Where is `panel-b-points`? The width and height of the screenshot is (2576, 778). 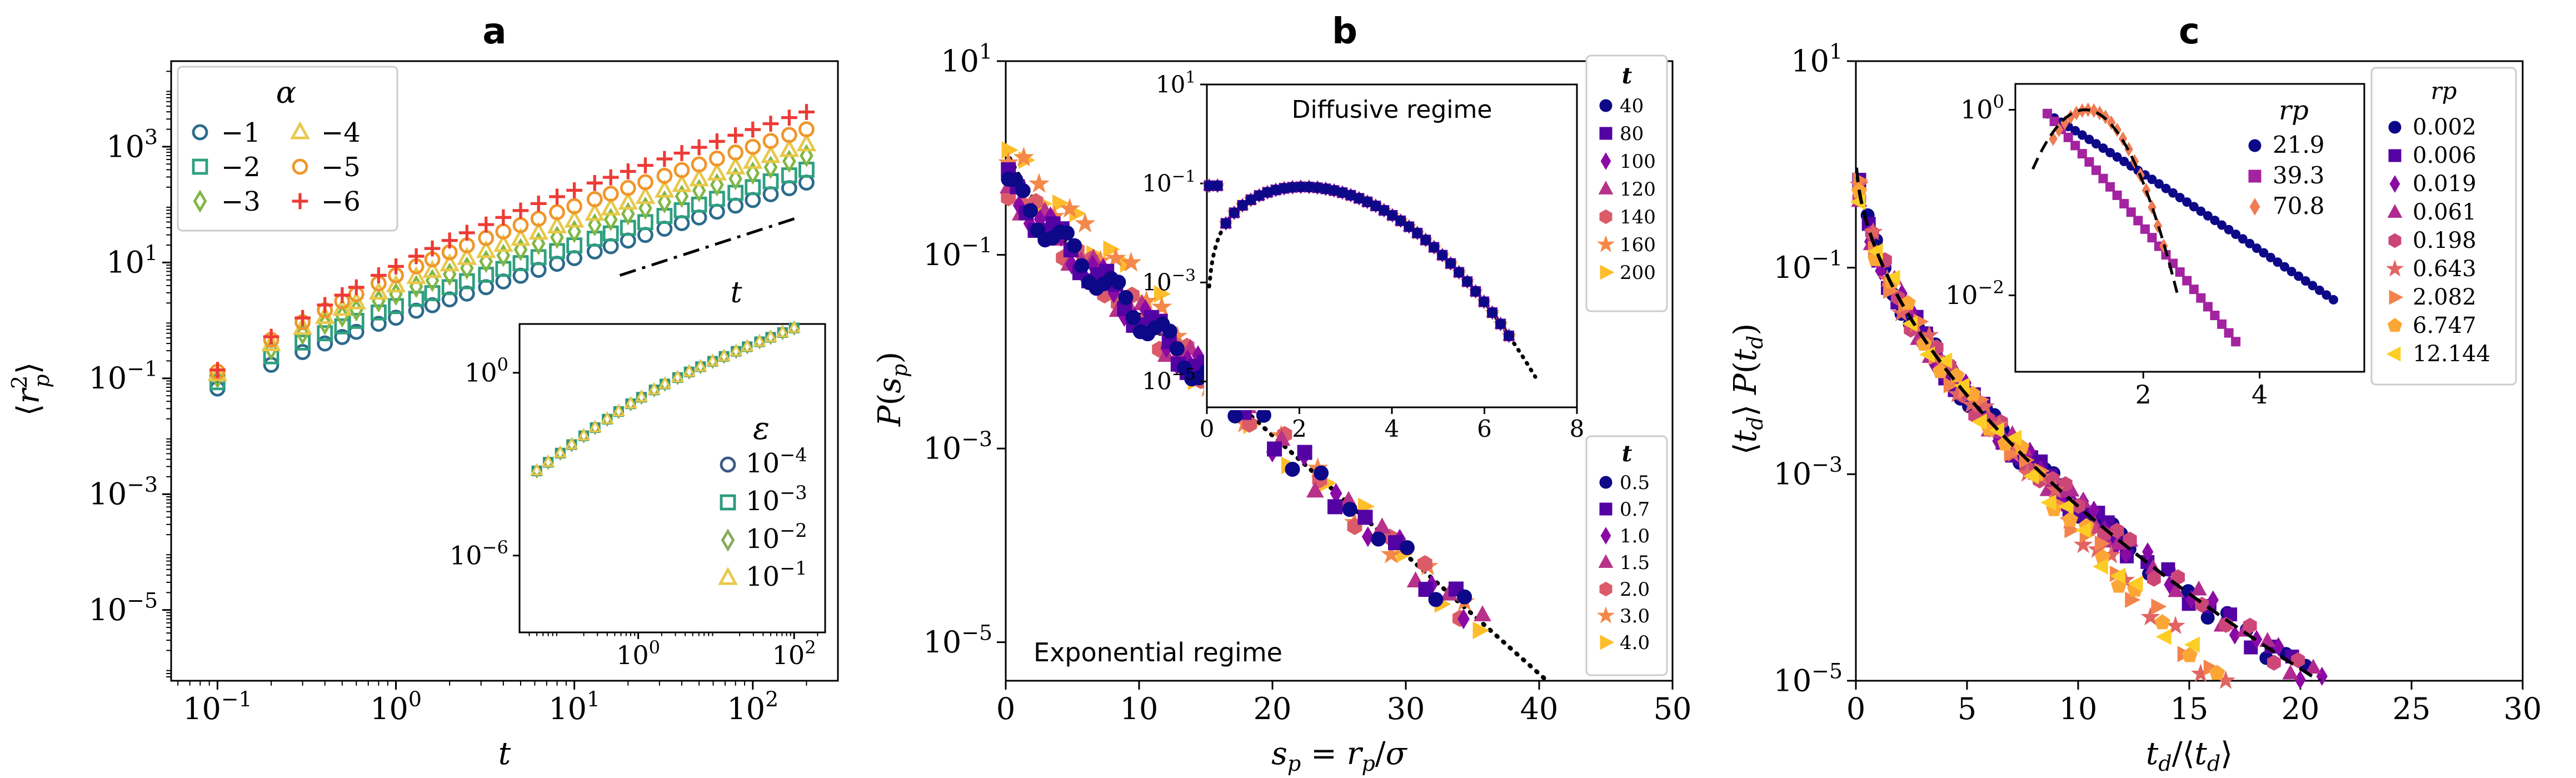
panel-b-points is located at coordinates (1244, 390).